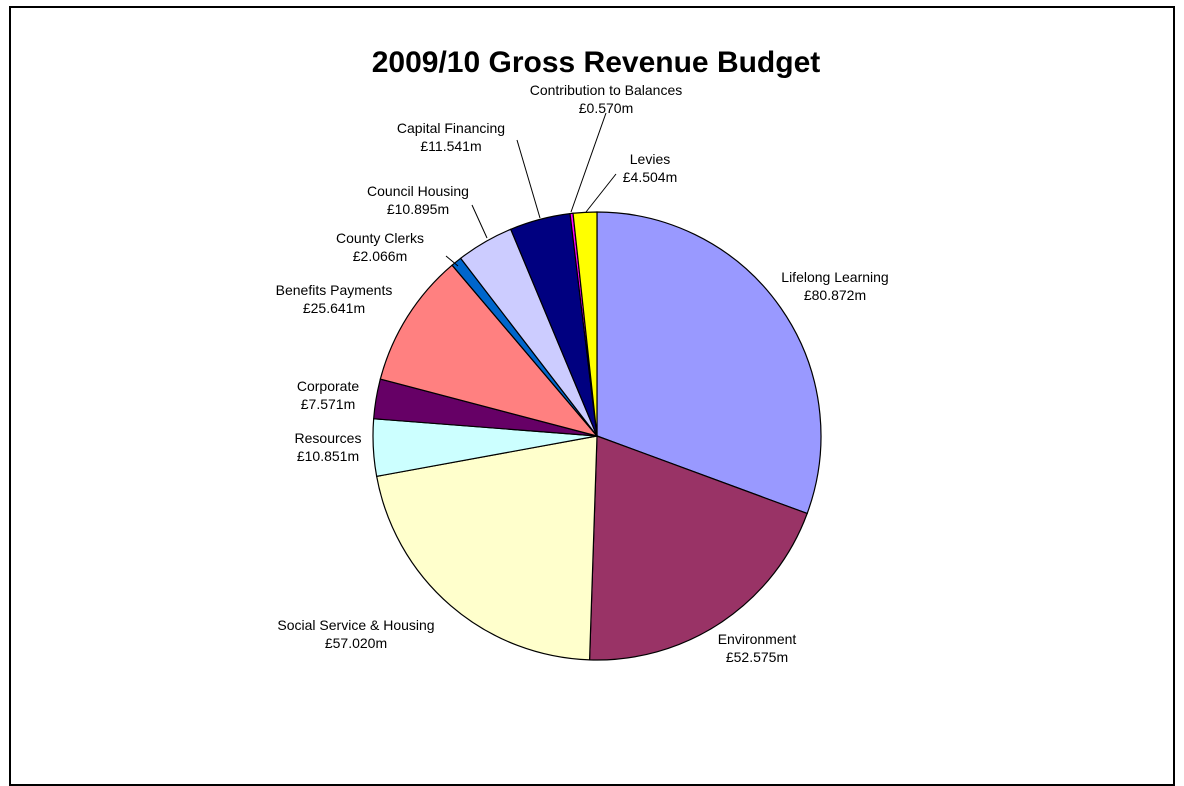 Image resolution: width=1184 pixels, height=786 pixels. What do you see at coordinates (585, 324) in the screenshot?
I see `pie-slice-levies` at bounding box center [585, 324].